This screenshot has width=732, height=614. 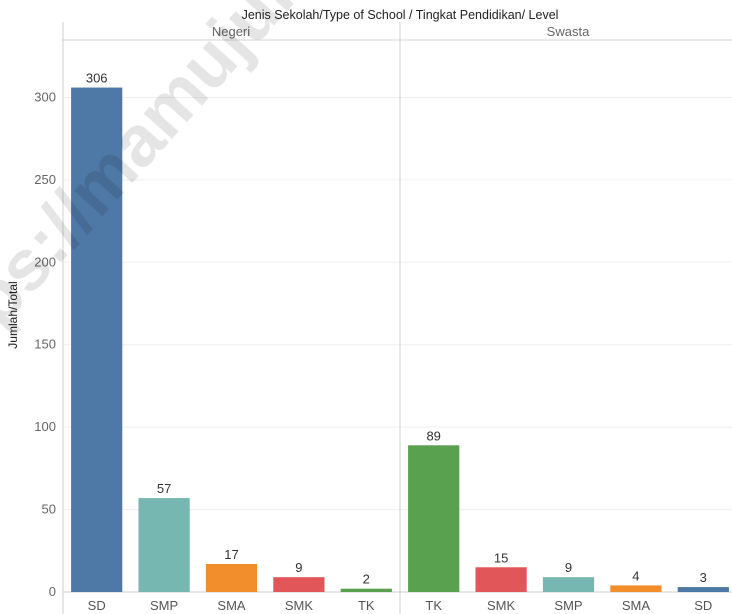 What do you see at coordinates (45, 179) in the screenshot?
I see `y-tick-label: 250` at bounding box center [45, 179].